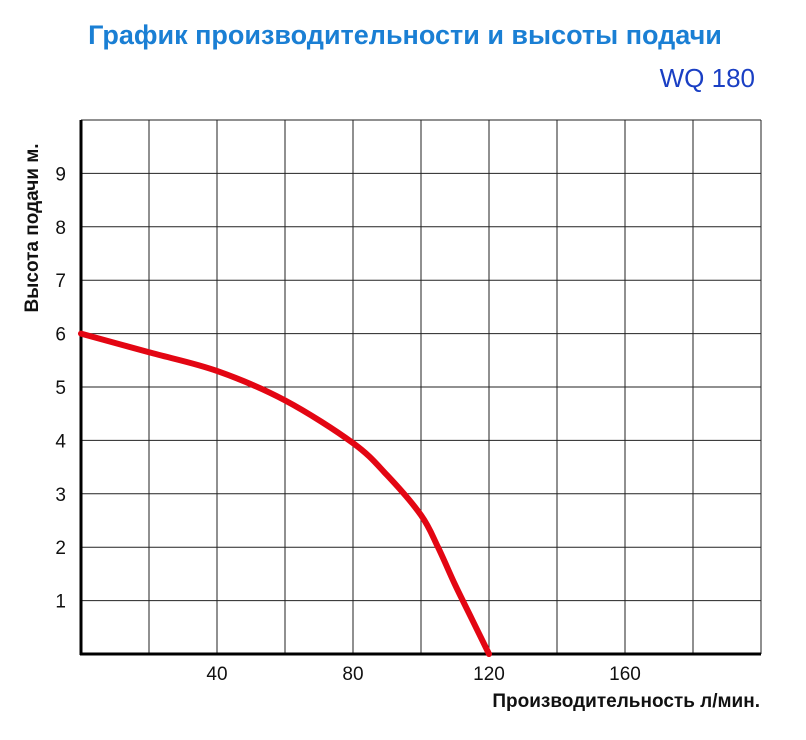 Image resolution: width=806 pixels, height=740 pixels. What do you see at coordinates (216, 674) in the screenshot?
I see `x-tick-label: 40` at bounding box center [216, 674].